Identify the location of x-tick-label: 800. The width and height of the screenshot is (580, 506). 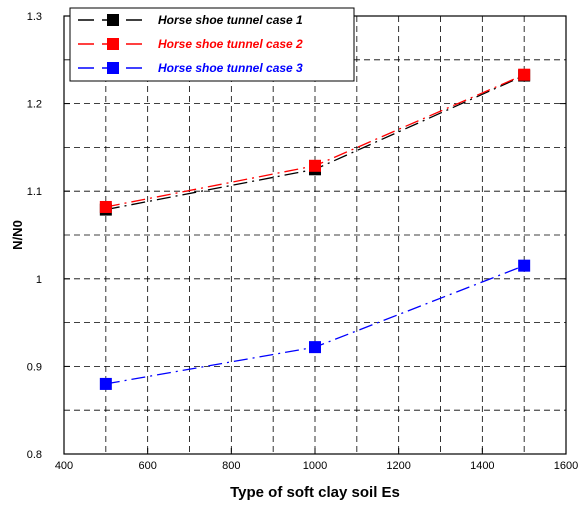
(231, 466).